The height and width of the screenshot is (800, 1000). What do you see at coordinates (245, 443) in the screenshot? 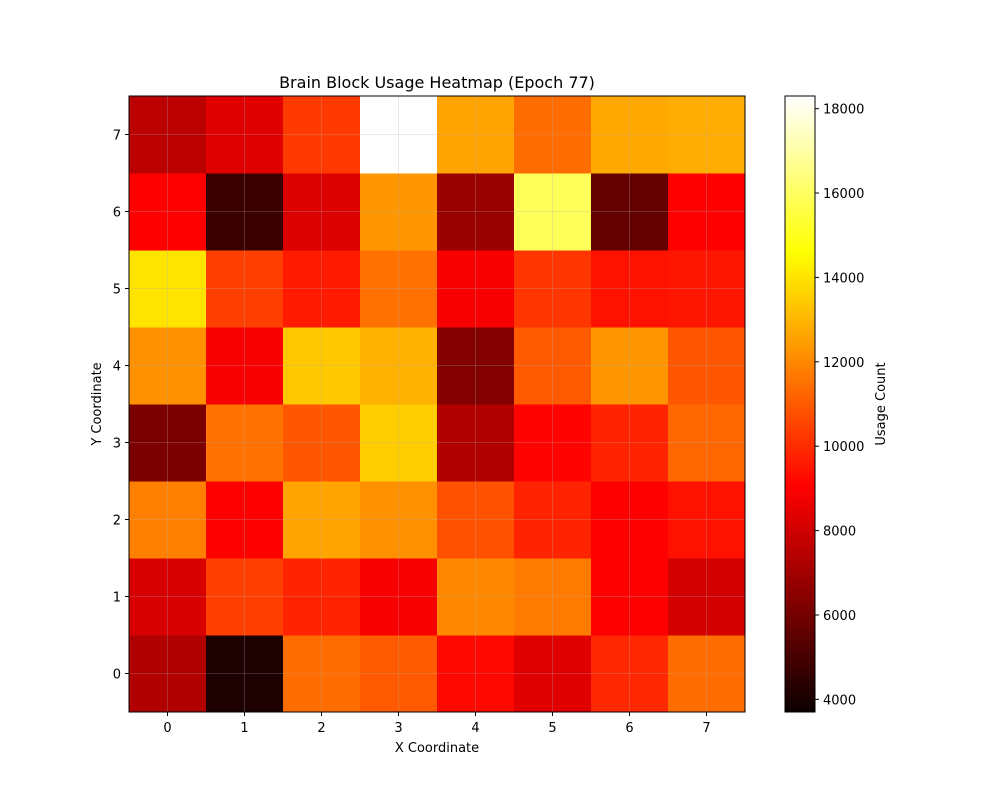
I see `heatmap-cell-x1-y3` at bounding box center [245, 443].